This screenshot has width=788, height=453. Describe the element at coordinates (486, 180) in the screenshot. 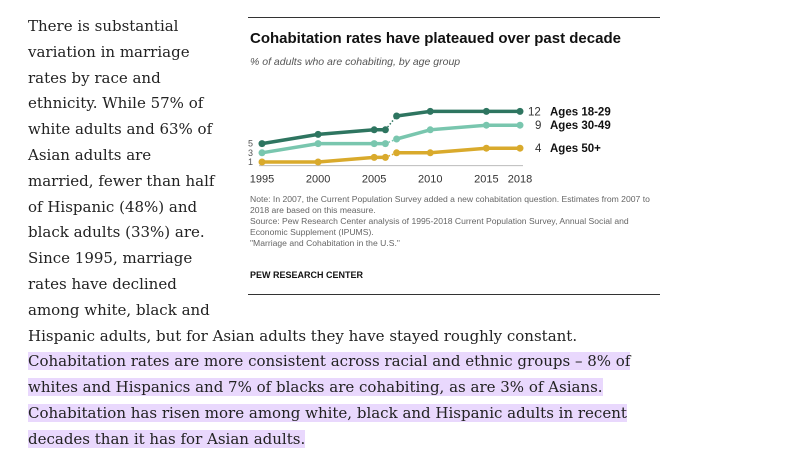

I see `x-tick-label: 2015` at that location.